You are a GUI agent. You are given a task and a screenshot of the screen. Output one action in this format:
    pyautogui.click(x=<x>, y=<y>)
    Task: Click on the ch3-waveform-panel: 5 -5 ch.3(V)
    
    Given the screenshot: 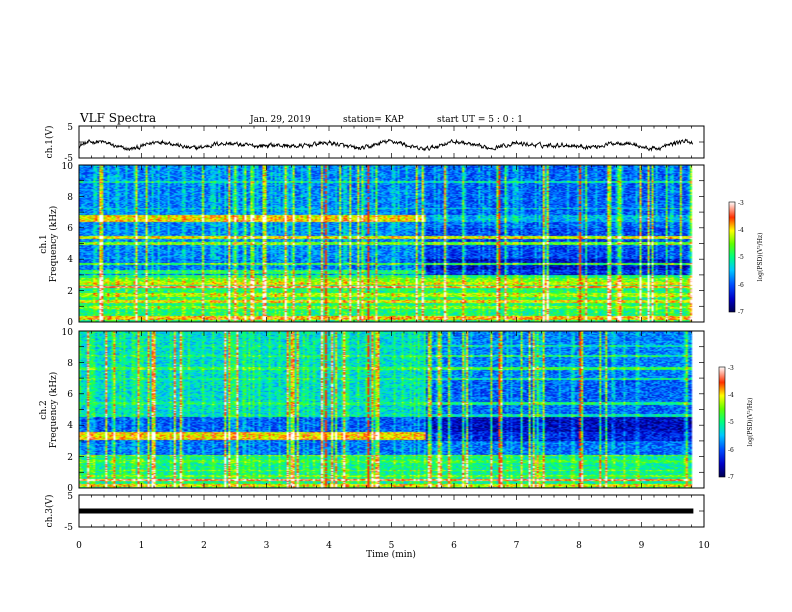 What is the action you would take?
    pyautogui.click(x=374, y=512)
    